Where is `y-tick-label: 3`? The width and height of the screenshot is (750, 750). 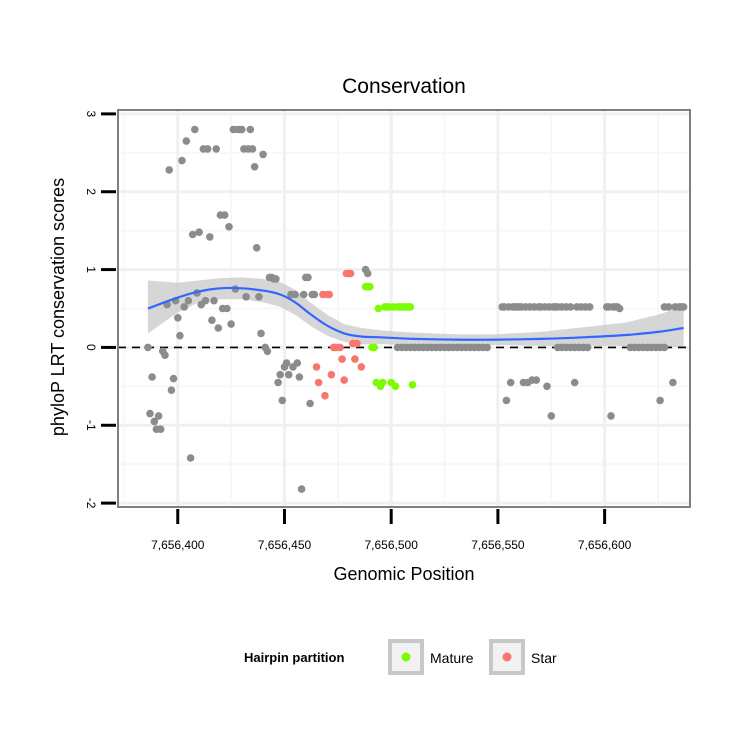 y-tick-label: 3 is located at coordinates (91, 114).